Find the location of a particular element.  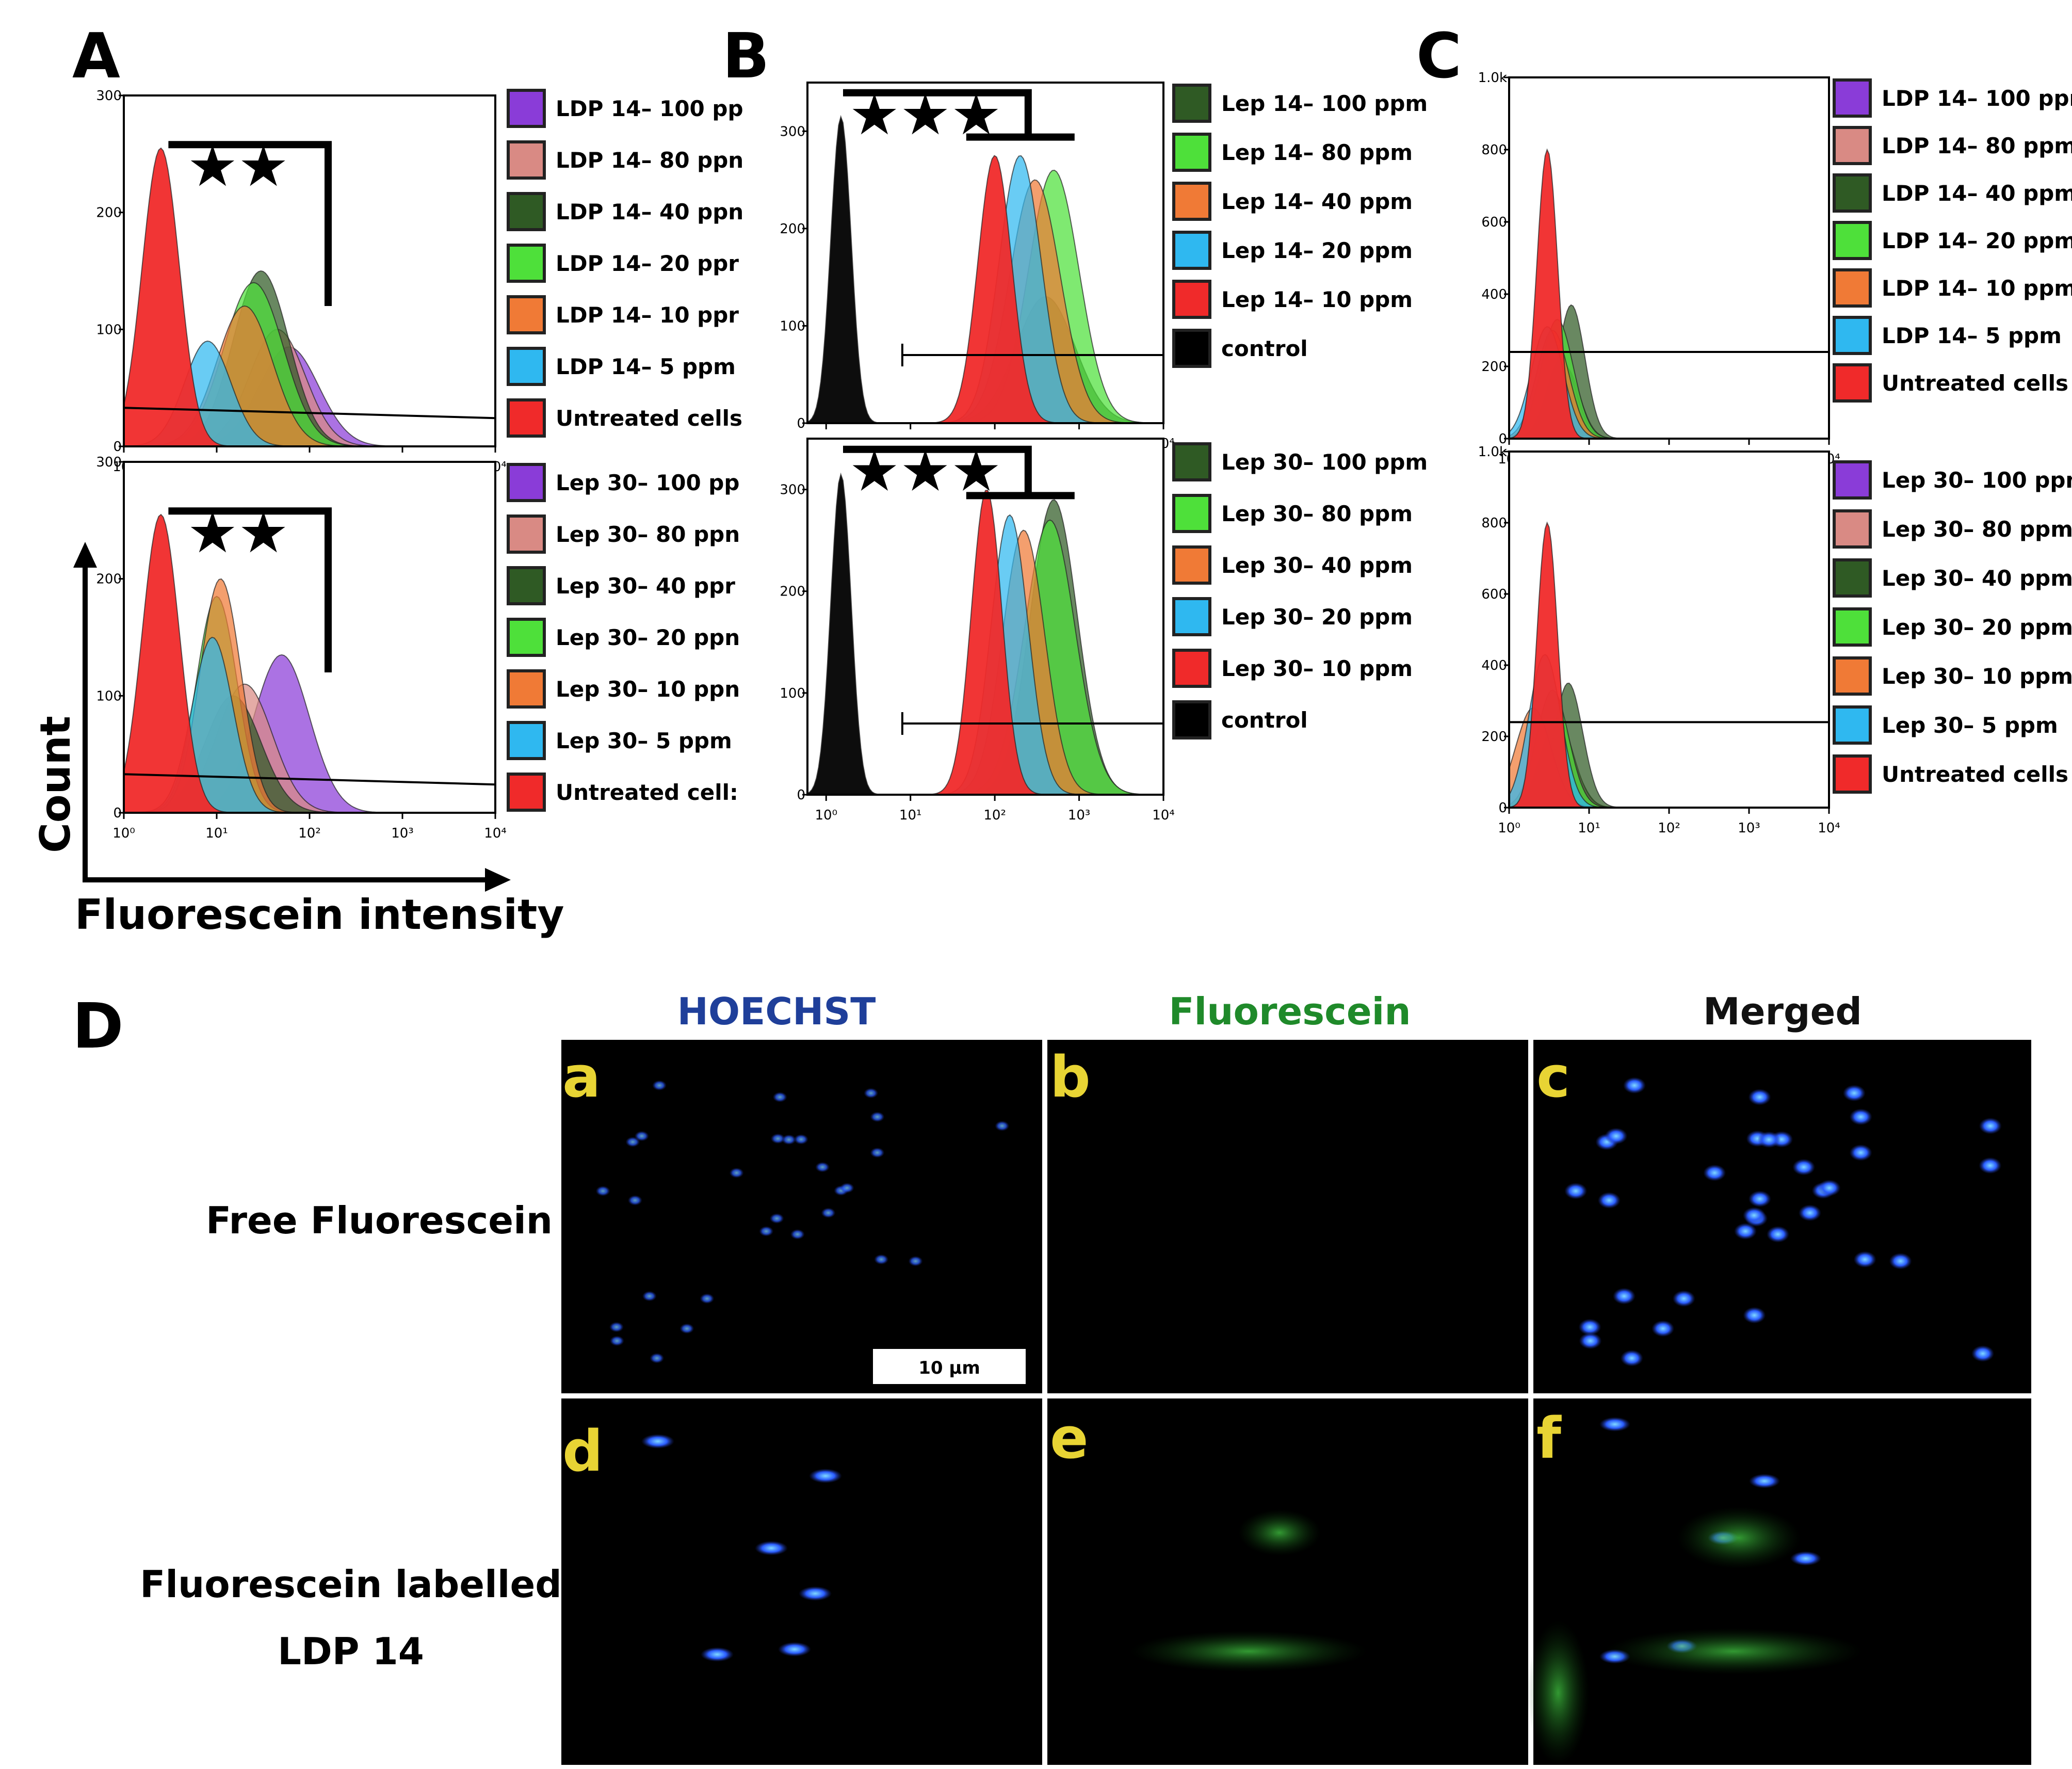

legend-label: Untreated cells is located at coordinates (1975, 775).